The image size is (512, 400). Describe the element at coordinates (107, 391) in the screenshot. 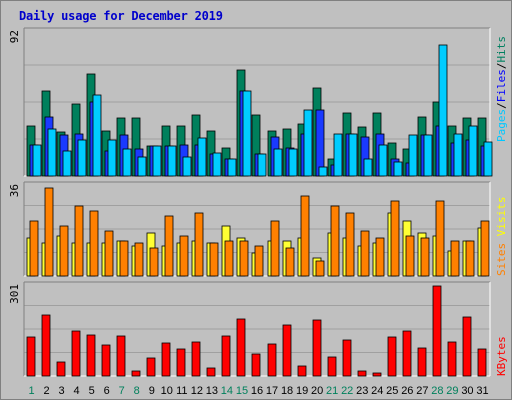

I see `x-tick-day-6: 6` at that location.